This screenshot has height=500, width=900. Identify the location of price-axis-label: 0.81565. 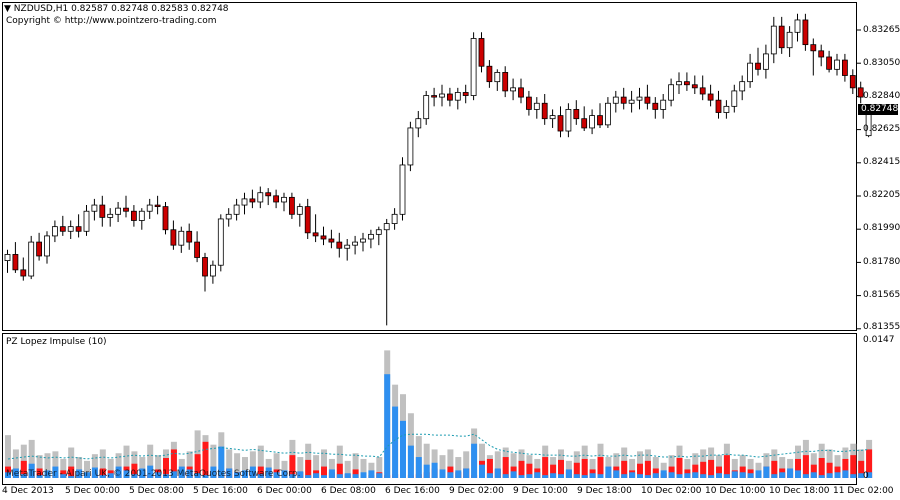
(881, 295).